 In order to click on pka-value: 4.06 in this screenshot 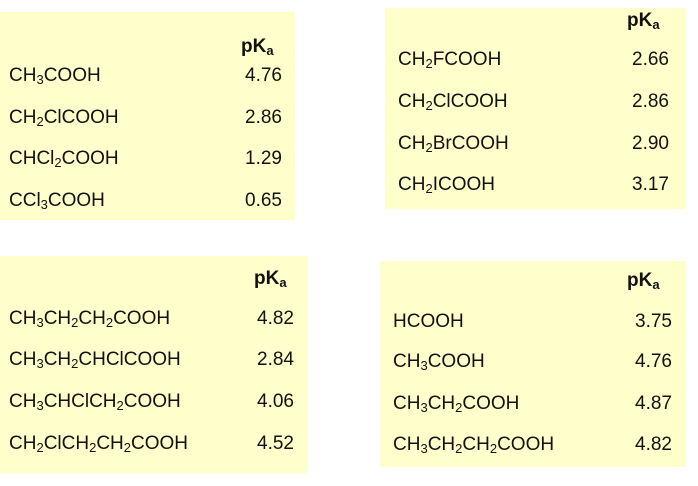, I will do `click(275, 401)`.